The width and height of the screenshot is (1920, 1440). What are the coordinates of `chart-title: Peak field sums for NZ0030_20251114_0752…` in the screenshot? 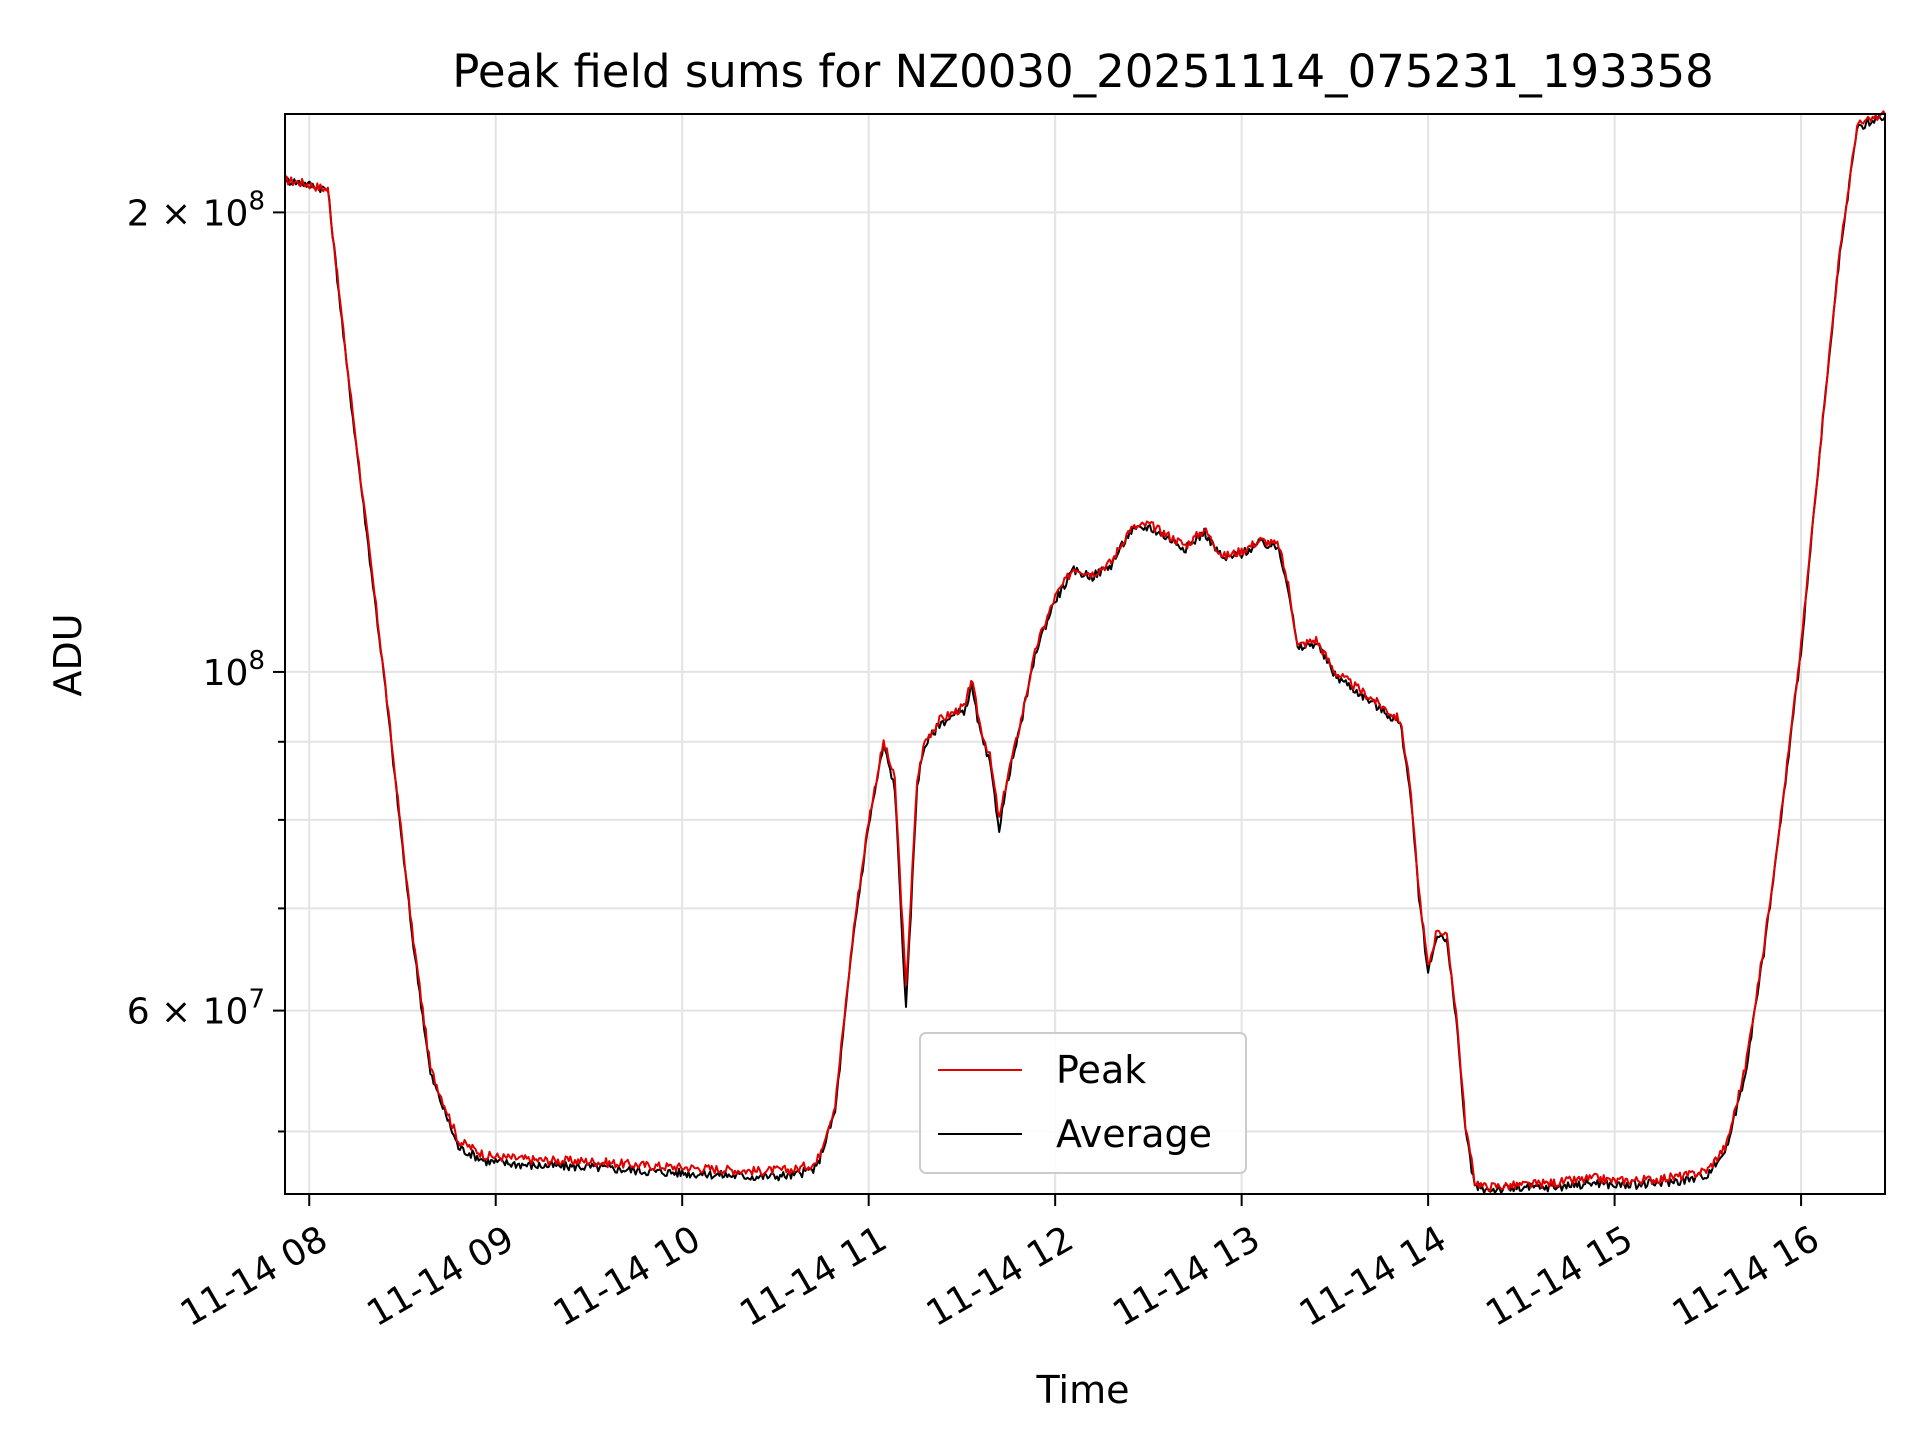 It's located at (1082, 71).